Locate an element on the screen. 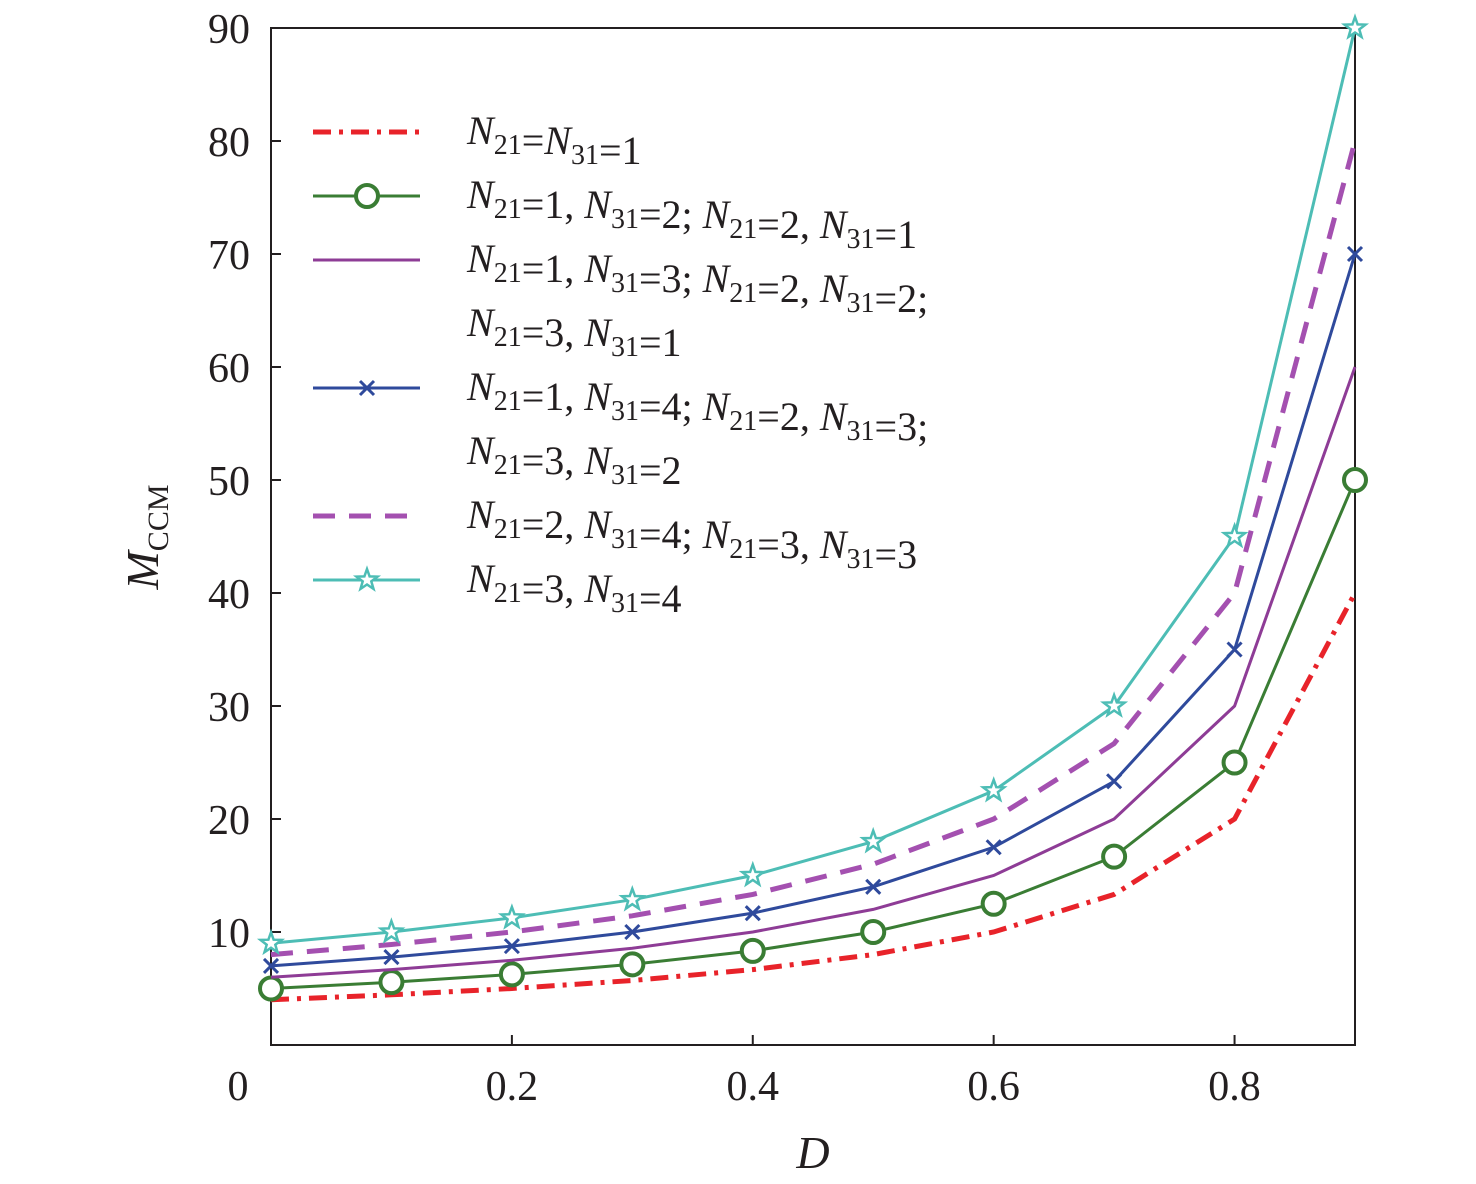 Image resolution: width=1476 pixels, height=1184 pixels. legend-label: N21=1, N31=4; N21=2, N31=3; is located at coordinates (697, 406).